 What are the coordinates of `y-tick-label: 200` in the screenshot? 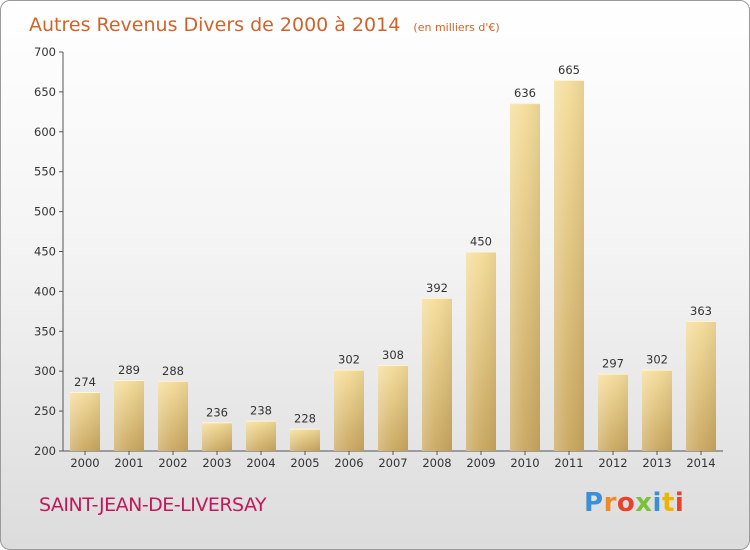 It's located at (45, 451).